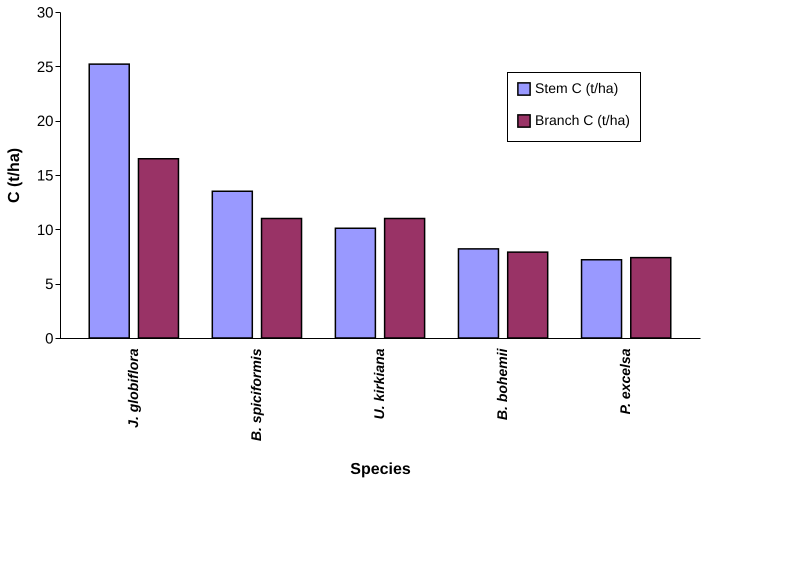 Image resolution: width=795 pixels, height=583 pixels. Describe the element at coordinates (45, 121) in the screenshot. I see `y-tick-label: 20` at that location.